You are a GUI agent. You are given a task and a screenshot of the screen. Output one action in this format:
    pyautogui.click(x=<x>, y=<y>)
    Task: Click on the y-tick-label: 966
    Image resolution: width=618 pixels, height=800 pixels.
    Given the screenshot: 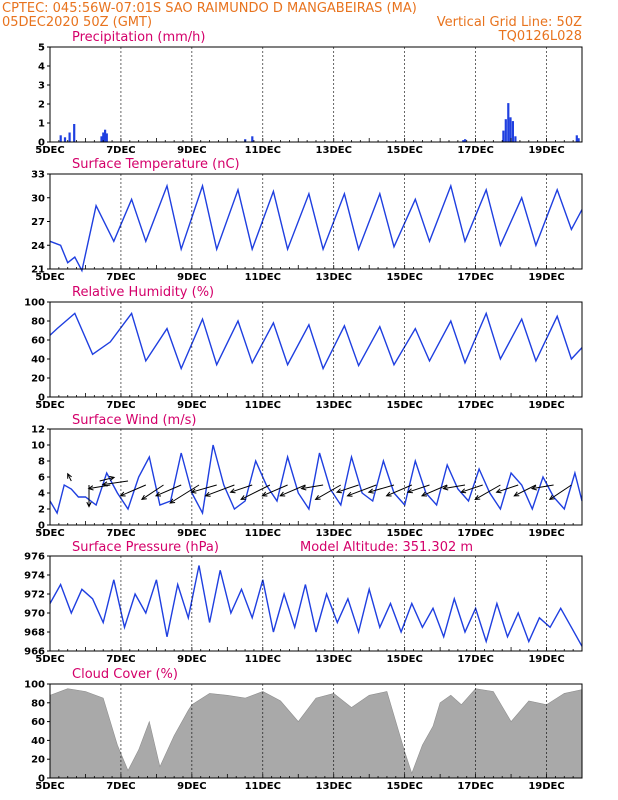 What is the action you would take?
    pyautogui.click(x=34, y=652)
    